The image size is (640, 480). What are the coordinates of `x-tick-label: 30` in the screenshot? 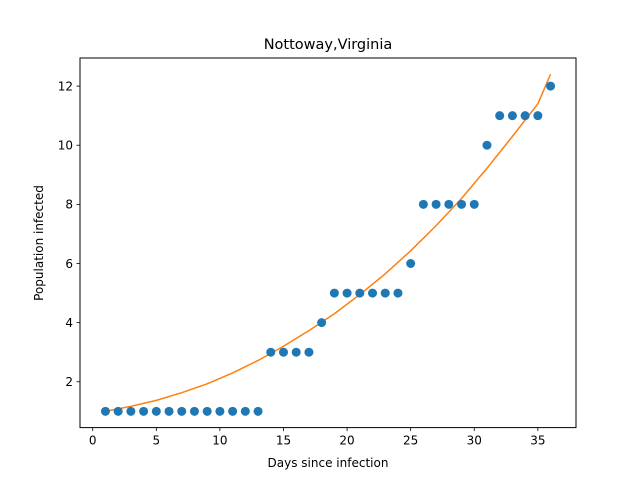 It's located at (474, 441).